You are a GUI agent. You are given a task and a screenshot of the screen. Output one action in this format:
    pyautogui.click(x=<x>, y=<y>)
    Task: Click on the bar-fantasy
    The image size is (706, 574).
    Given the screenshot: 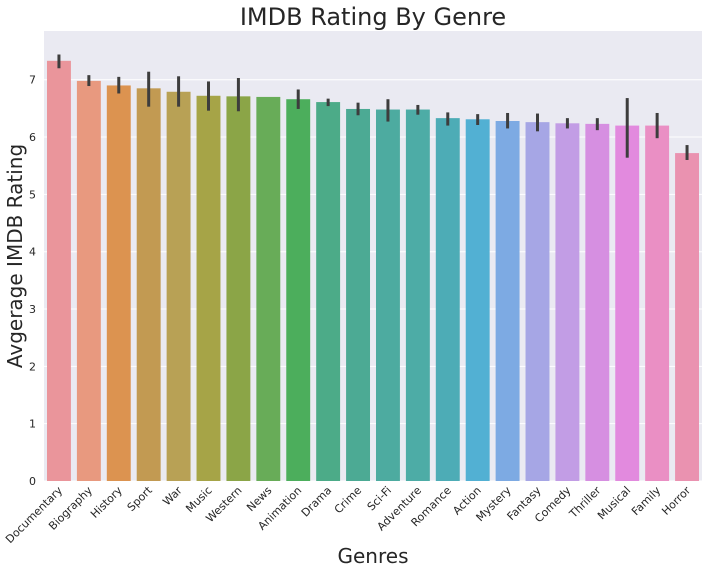 What is the action you would take?
    pyautogui.click(x=537, y=302)
    